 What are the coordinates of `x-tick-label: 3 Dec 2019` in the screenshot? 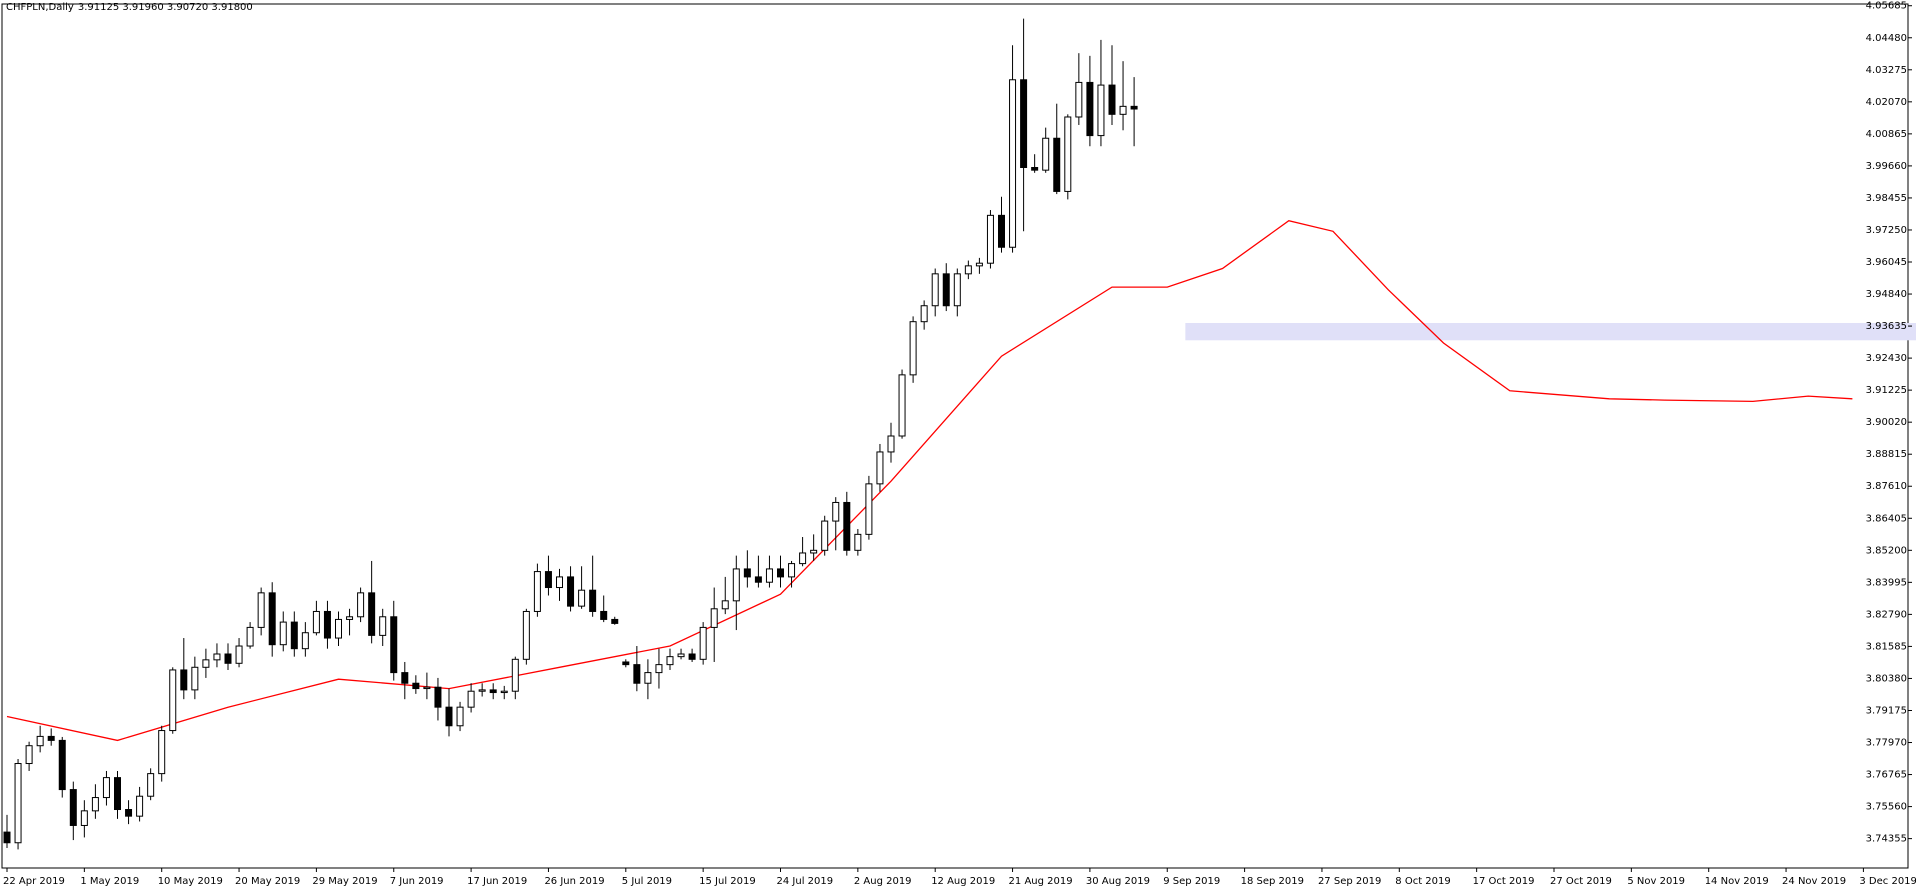 It's located at (1887, 881).